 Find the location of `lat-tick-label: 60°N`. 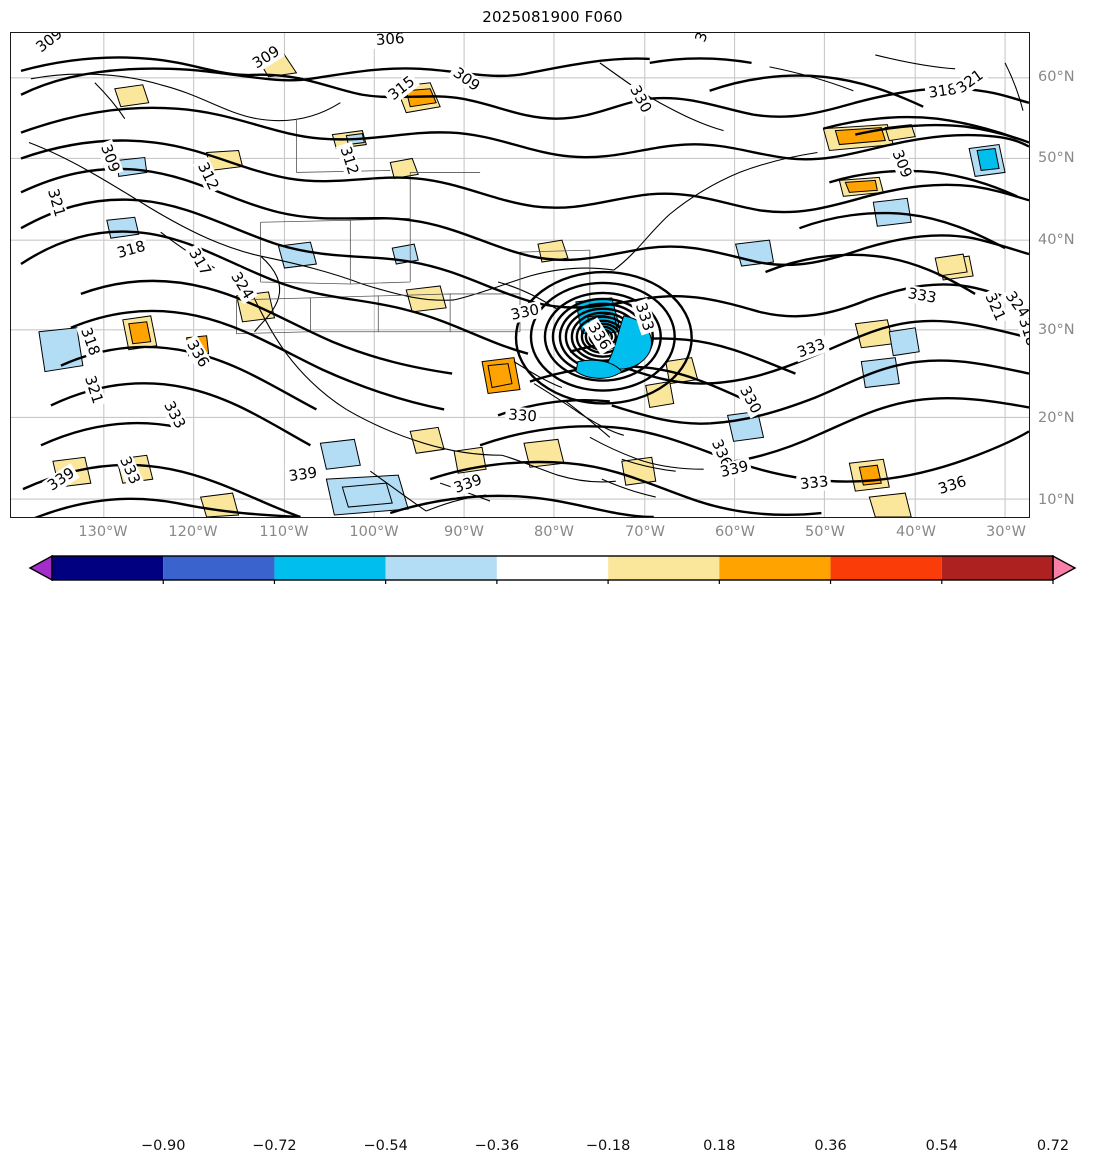

lat-tick-label: 60°N is located at coordinates (1056, 77).